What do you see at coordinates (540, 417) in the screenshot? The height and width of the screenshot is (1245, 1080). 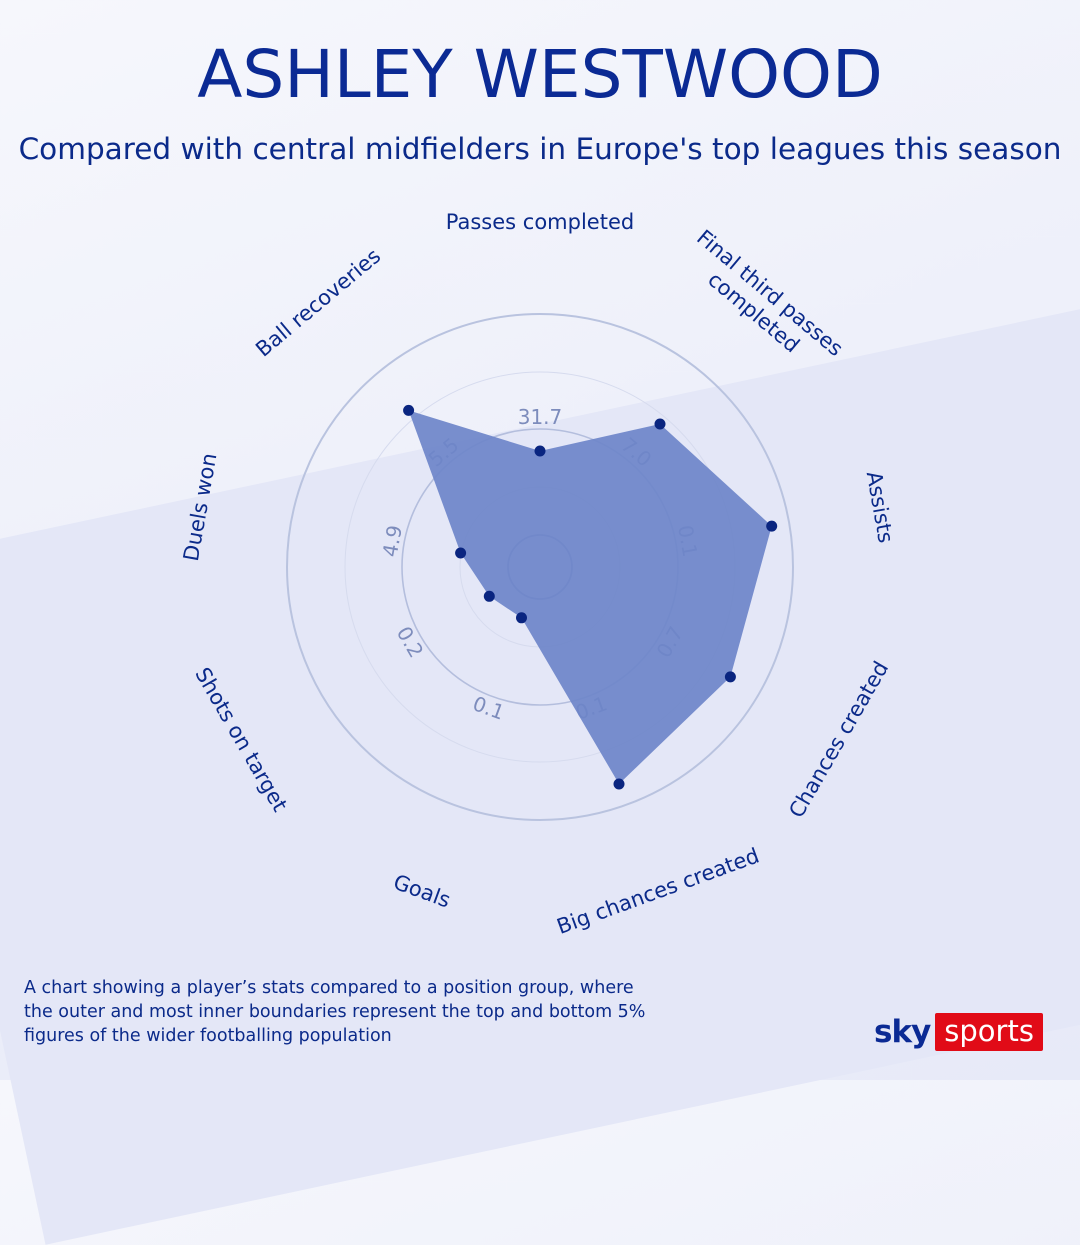 I see `scale-label: 31.7` at bounding box center [540, 417].